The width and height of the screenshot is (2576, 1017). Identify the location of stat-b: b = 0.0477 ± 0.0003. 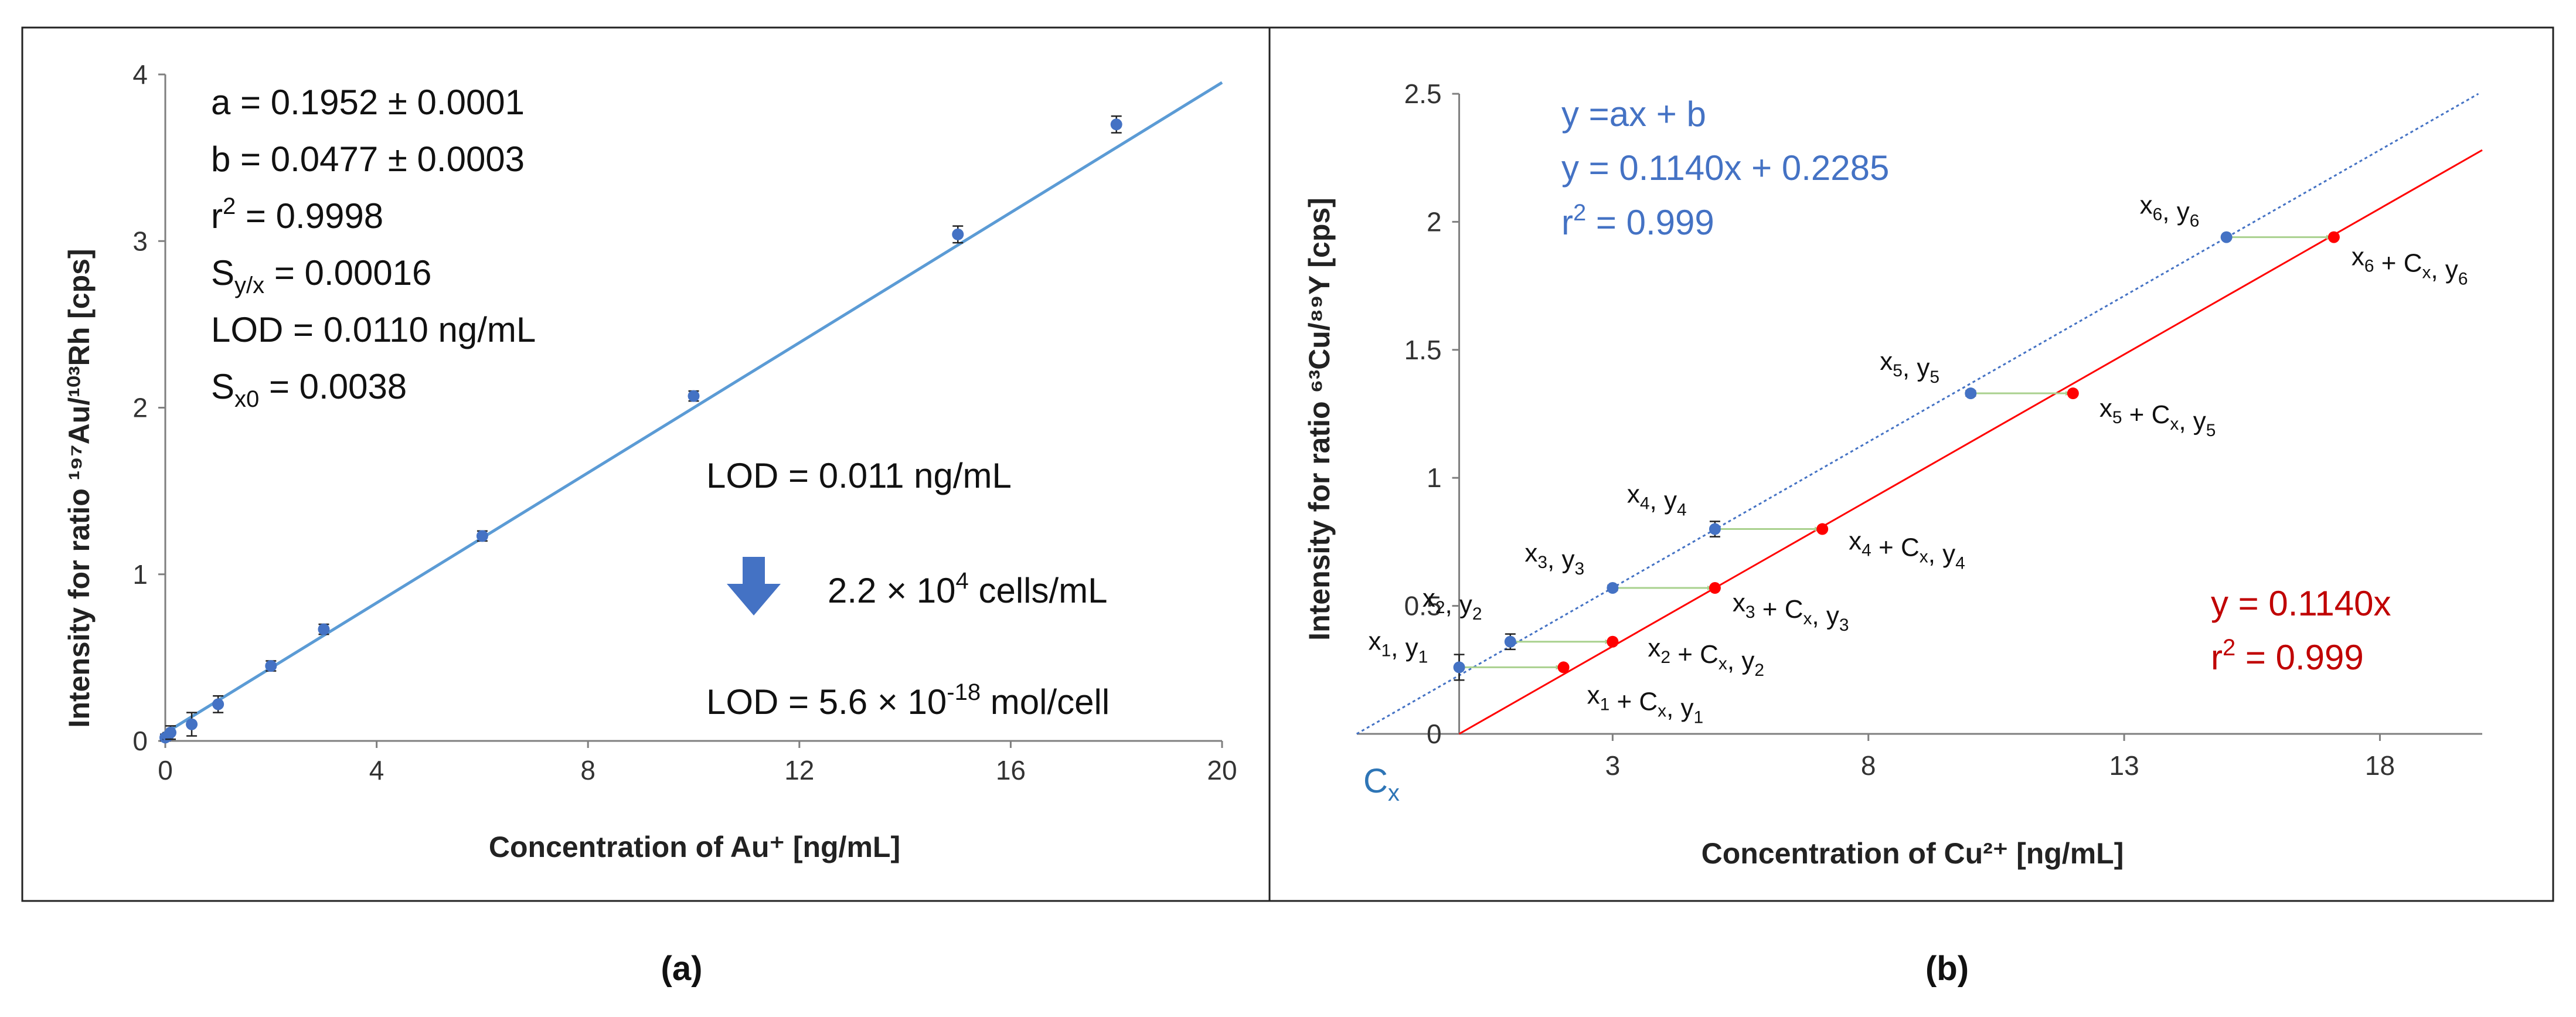
(368, 159).